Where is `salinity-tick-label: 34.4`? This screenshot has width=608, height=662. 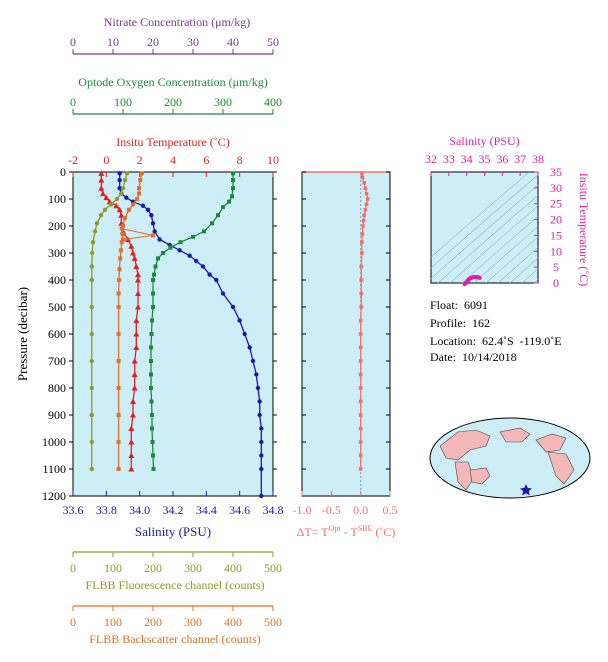
salinity-tick-label: 34.4 is located at coordinates (206, 510).